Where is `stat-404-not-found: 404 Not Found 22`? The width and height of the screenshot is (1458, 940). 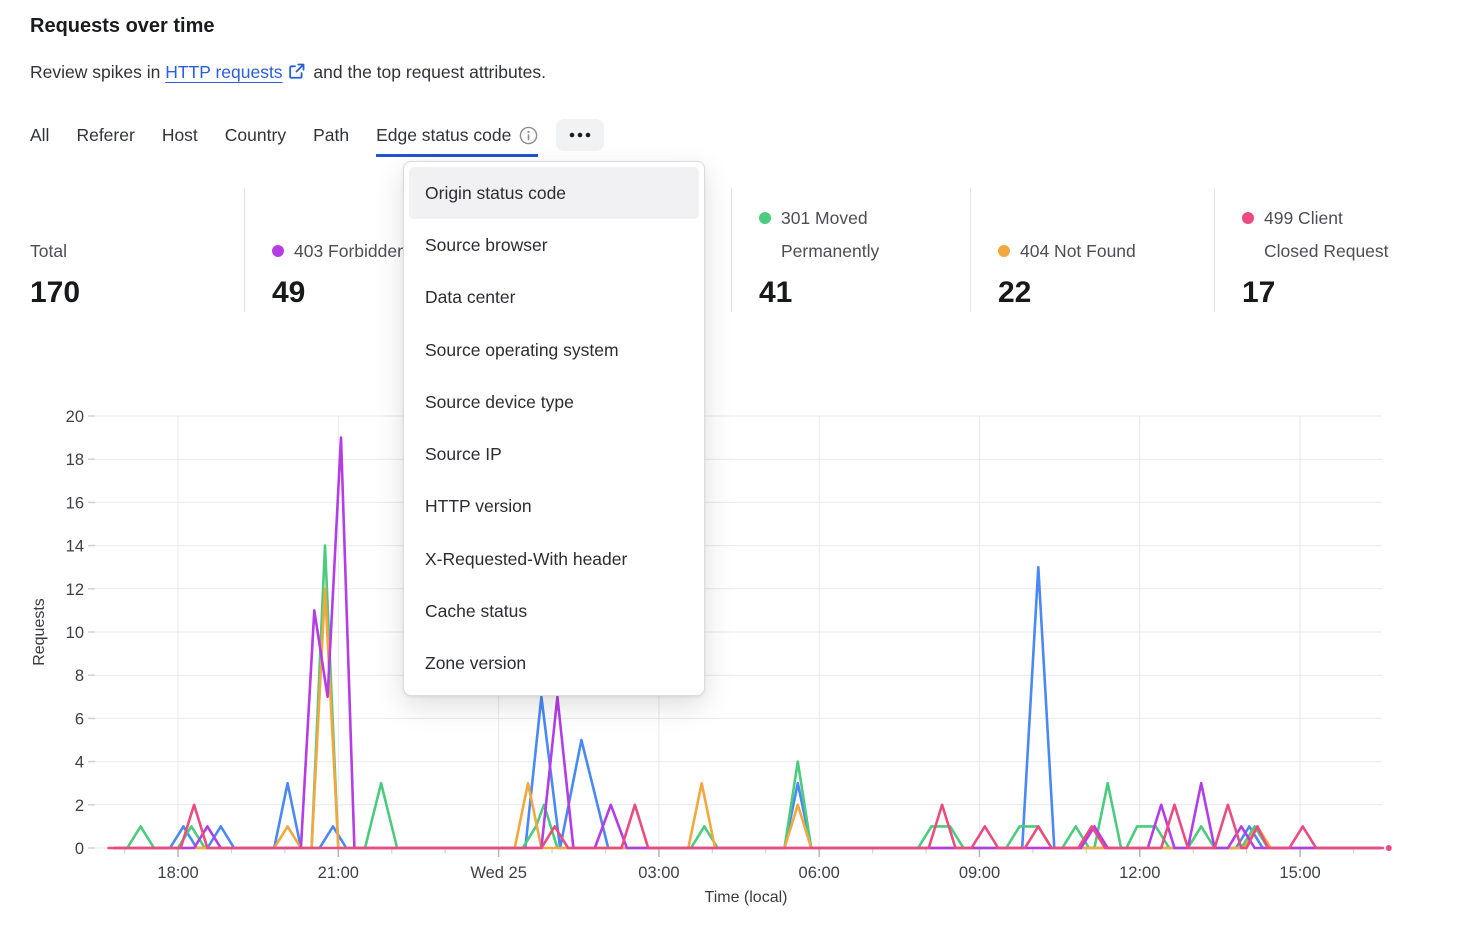
stat-404-not-found: 404 Not Found 22 is located at coordinates (1092, 250).